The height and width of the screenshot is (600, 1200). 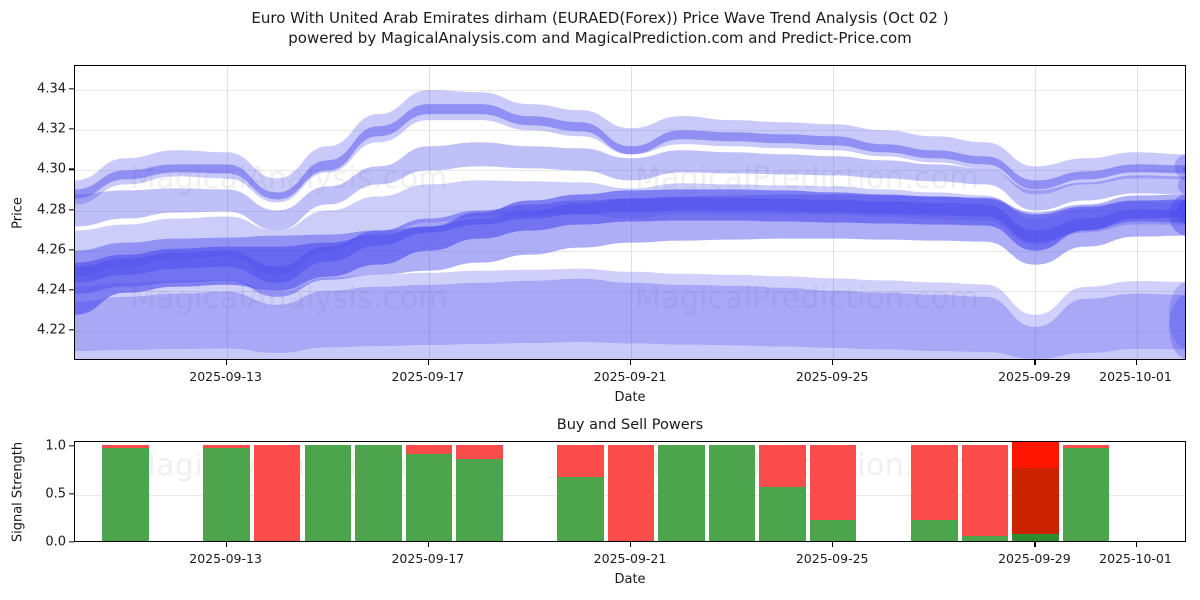 I want to click on price-xtick-label: 2025-09-17, so click(x=428, y=376).